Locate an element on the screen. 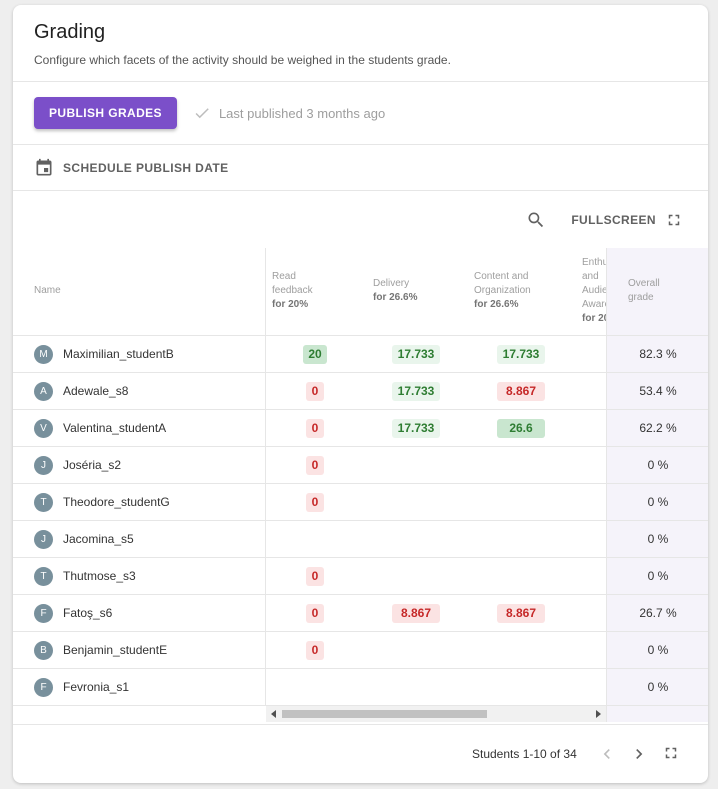 The height and width of the screenshot is (789, 718). column-title-line: Audie is located at coordinates (594, 290).